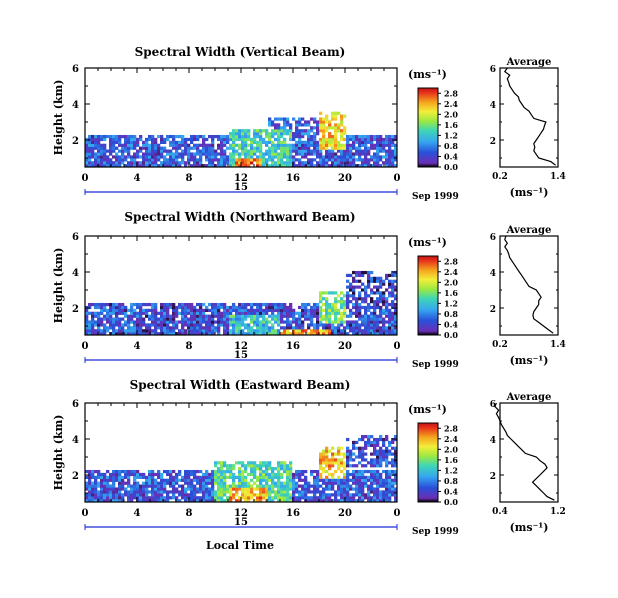  Describe the element at coordinates (75, 105) in the screenshot. I see `y-tick-label: 4` at that location.